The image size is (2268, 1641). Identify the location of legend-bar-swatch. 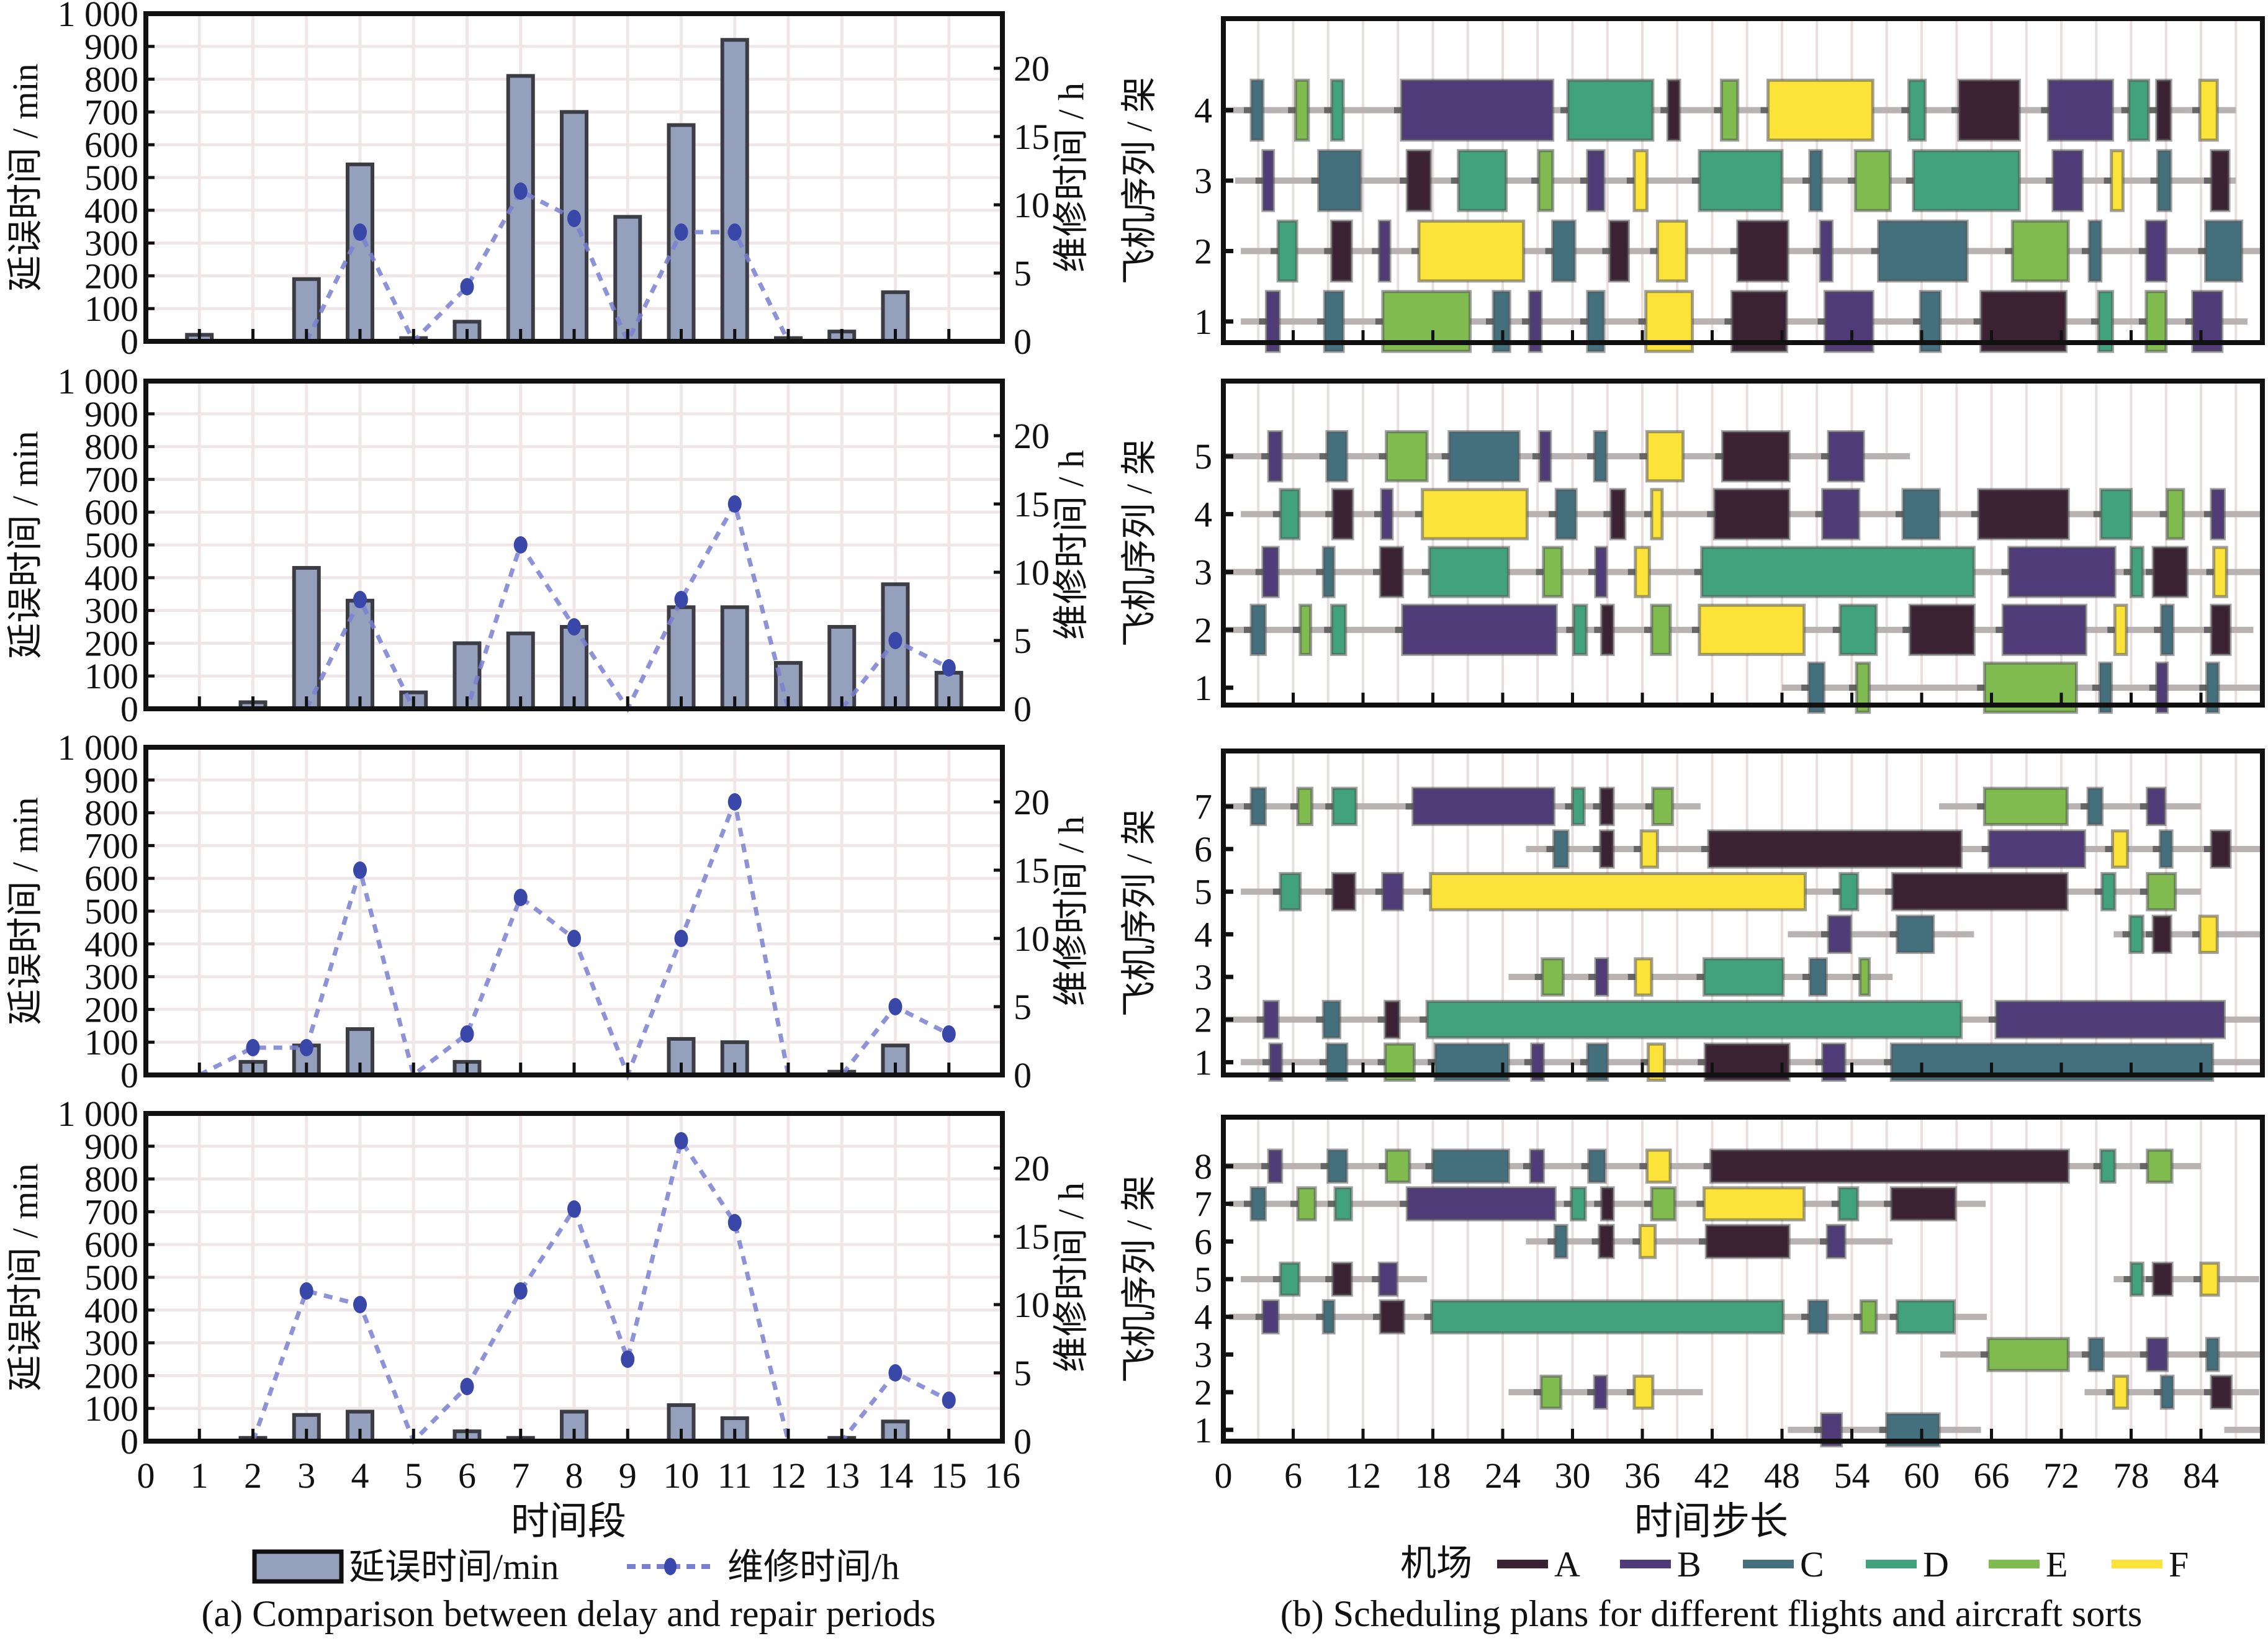
(298, 1566).